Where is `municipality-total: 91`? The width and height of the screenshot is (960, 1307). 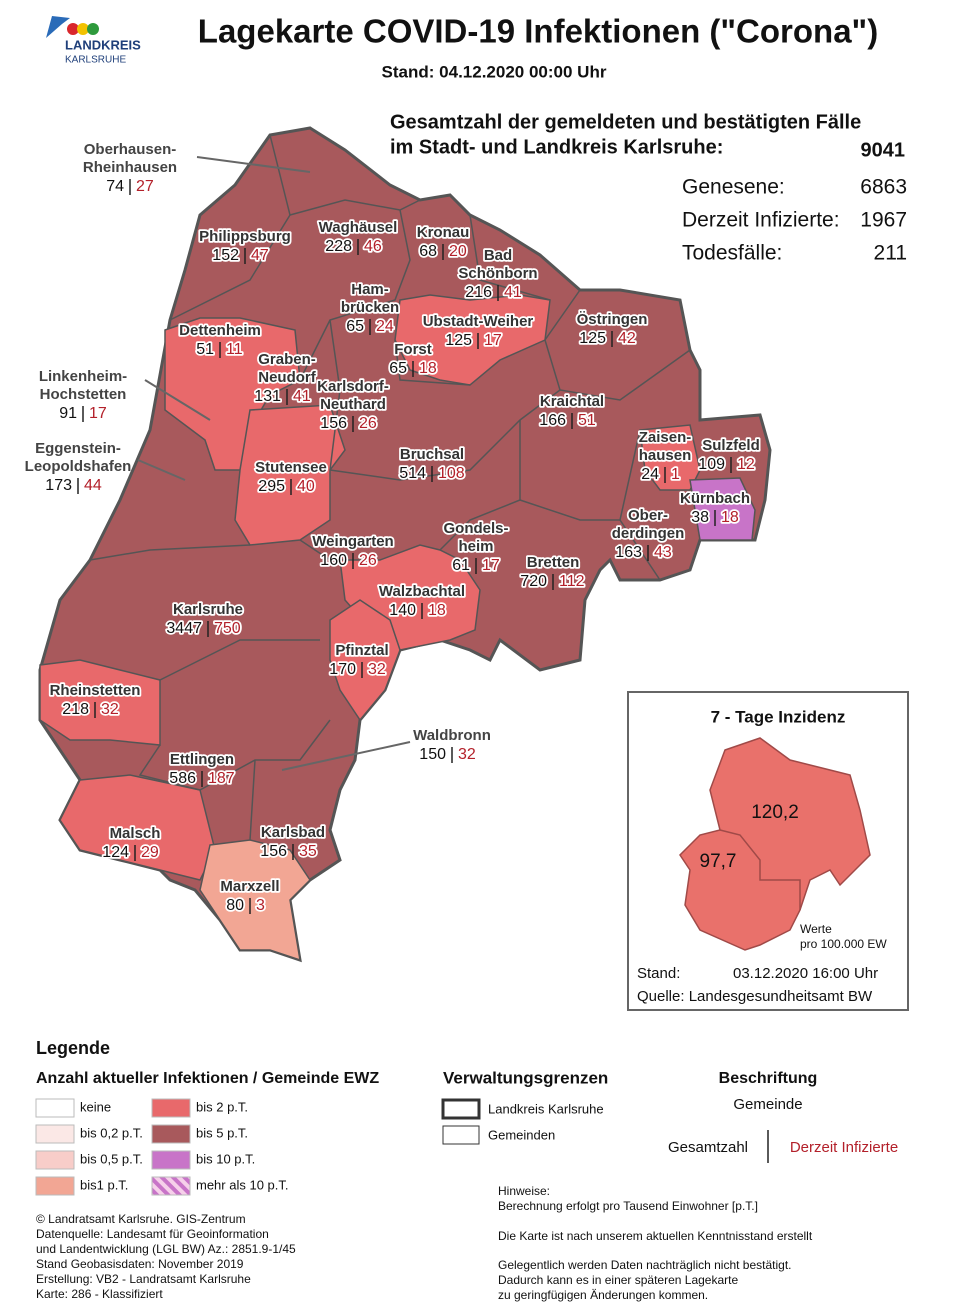
municipality-total: 91 is located at coordinates (68, 413).